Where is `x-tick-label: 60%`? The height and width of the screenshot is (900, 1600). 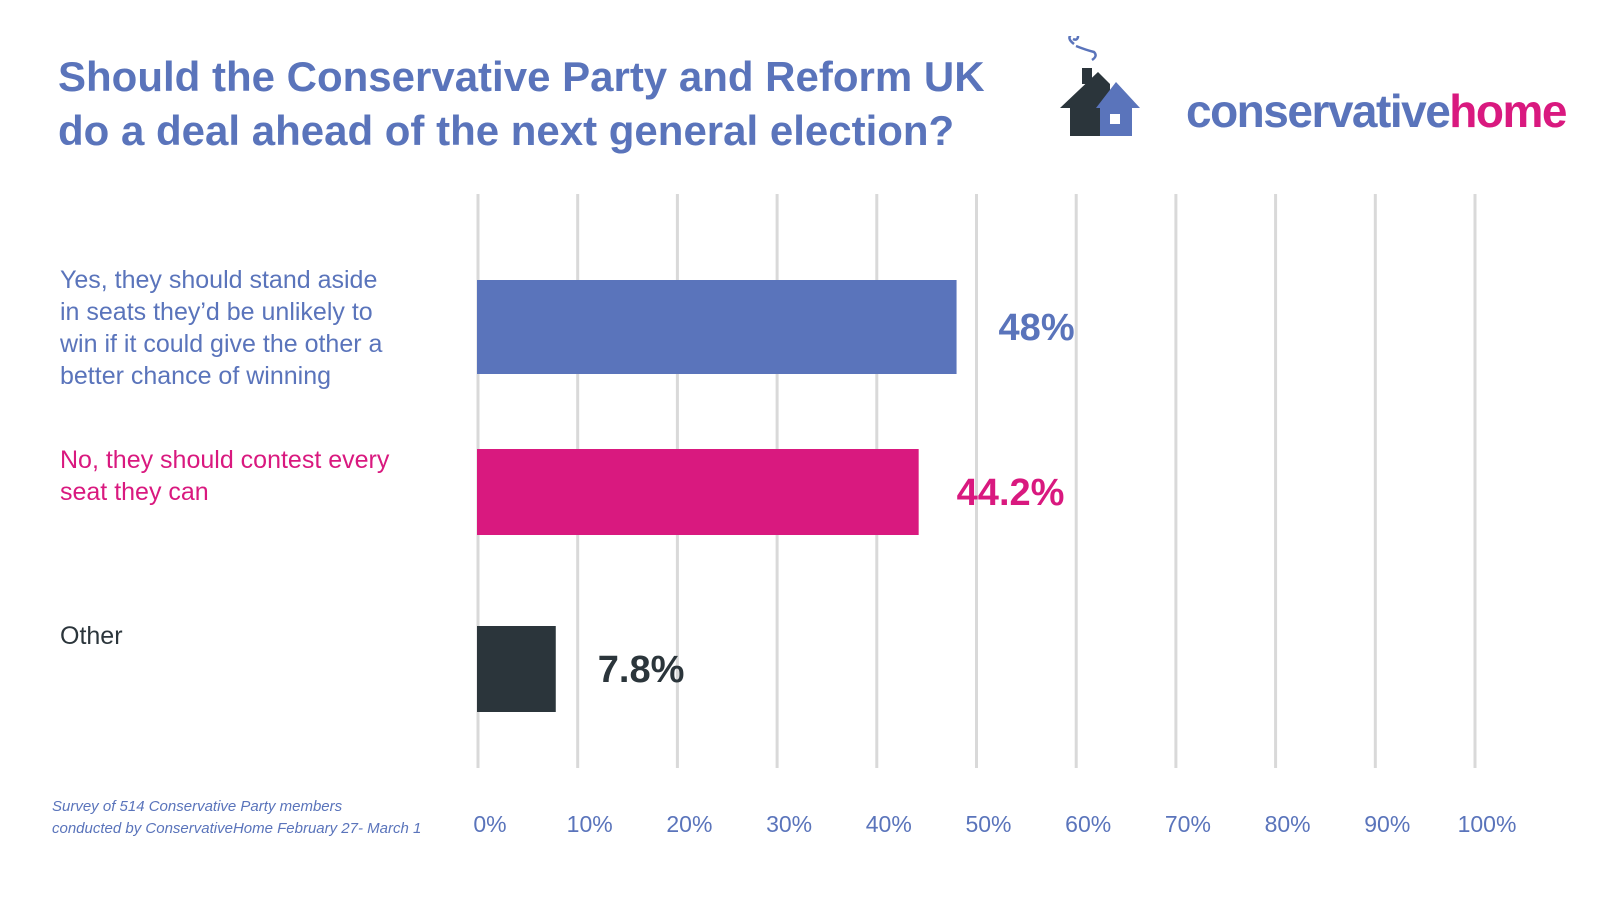 x-tick-label: 60% is located at coordinates (1088, 824).